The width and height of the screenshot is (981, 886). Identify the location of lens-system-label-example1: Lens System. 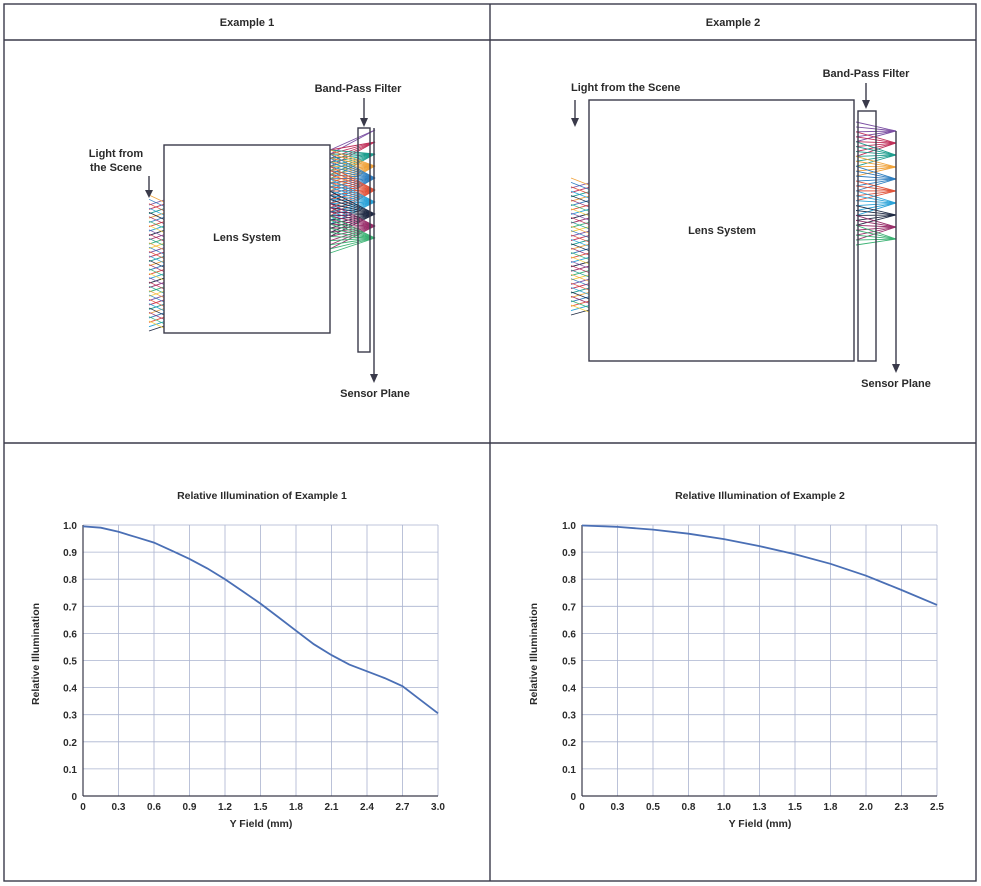
(247, 238).